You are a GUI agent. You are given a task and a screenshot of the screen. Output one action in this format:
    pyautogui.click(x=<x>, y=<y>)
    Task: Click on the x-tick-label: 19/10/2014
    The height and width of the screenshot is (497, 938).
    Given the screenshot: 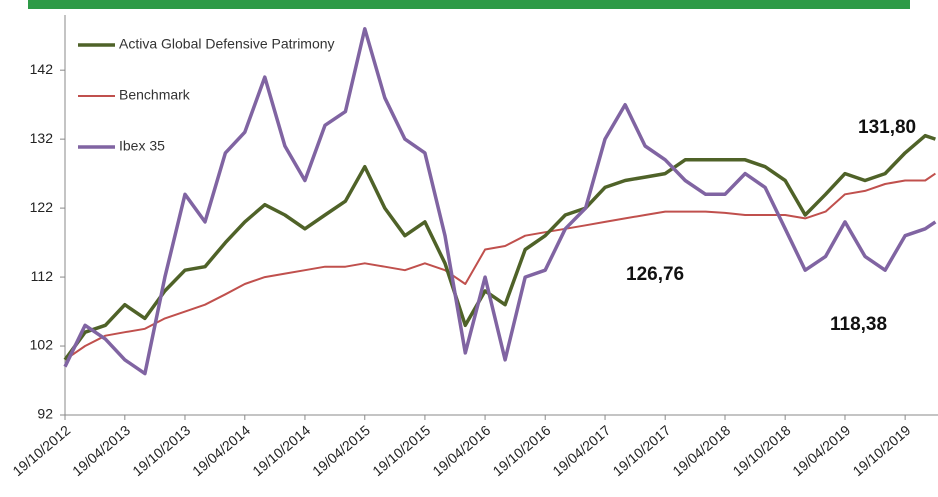 What is the action you would take?
    pyautogui.click(x=281, y=450)
    